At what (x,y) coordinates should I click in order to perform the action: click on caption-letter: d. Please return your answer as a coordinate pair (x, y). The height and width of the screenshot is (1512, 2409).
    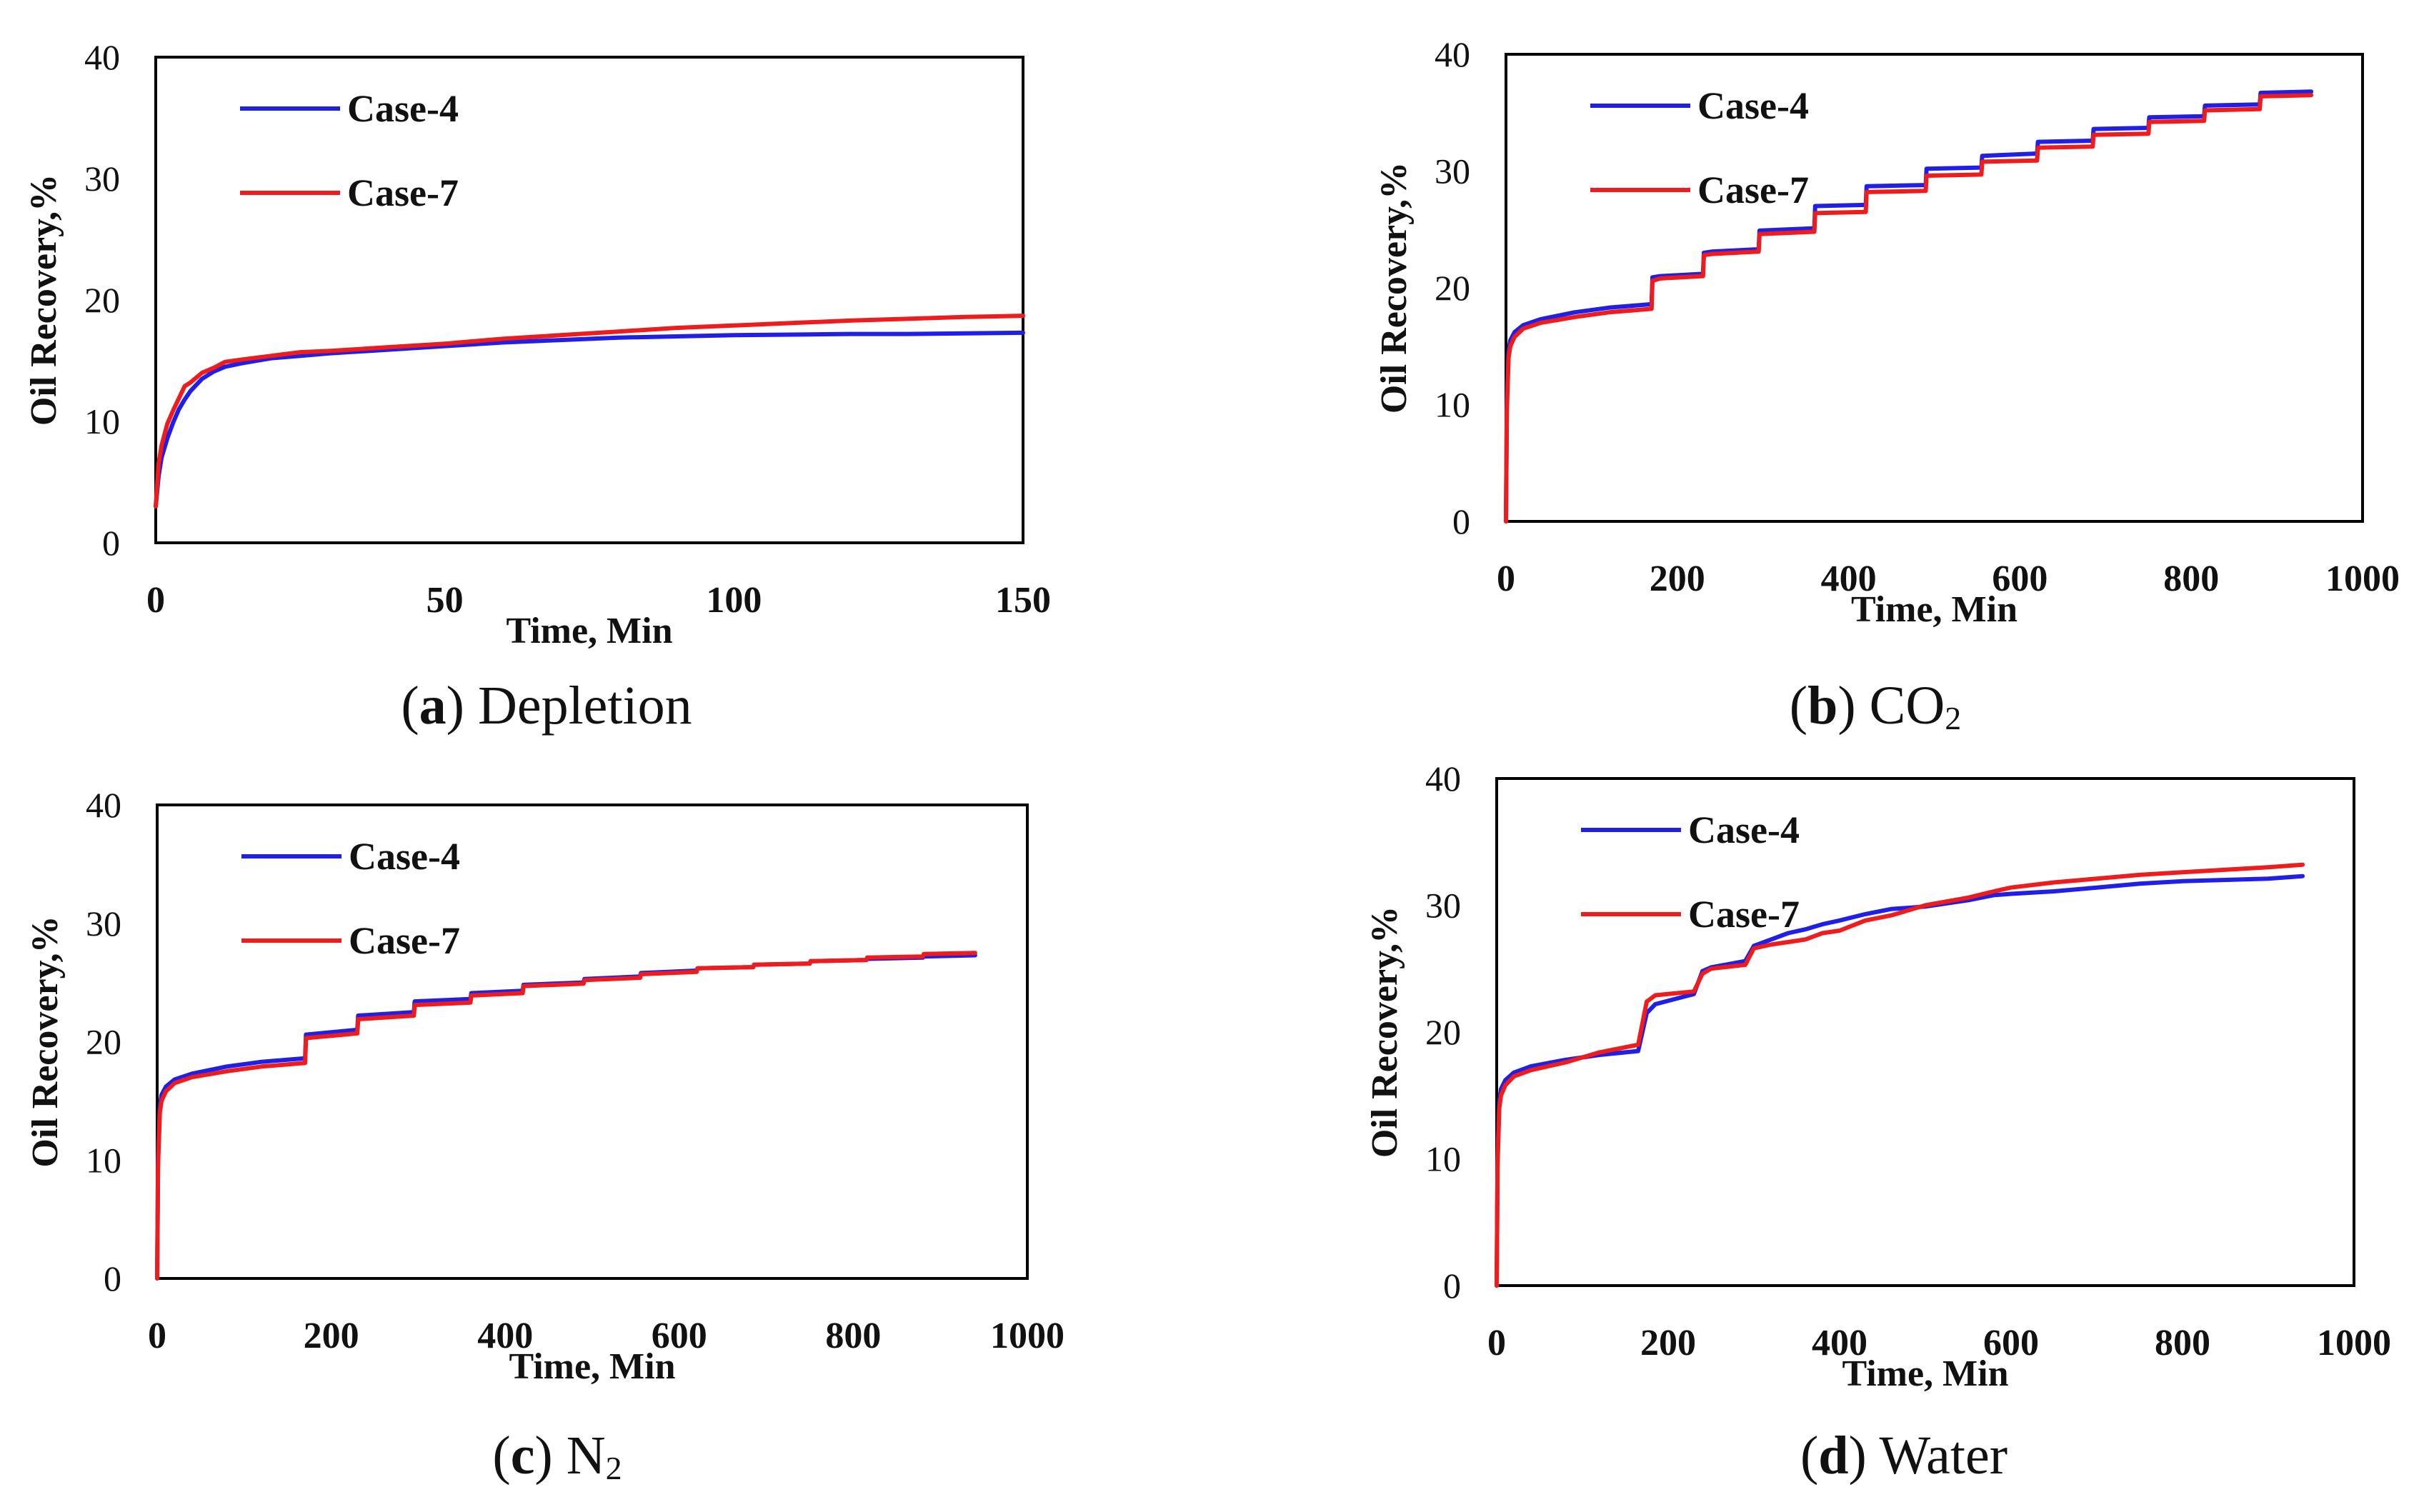
    Looking at the image, I should click on (1833, 1456).